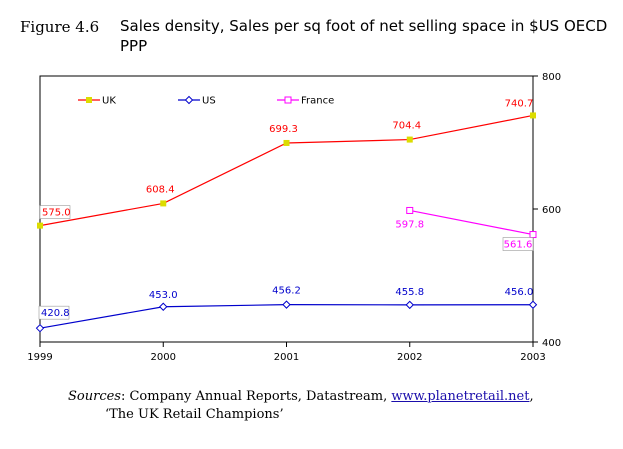 The width and height of the screenshot is (623, 449). Describe the element at coordinates (39, 357) in the screenshot. I see `x-tick-label: 1999` at that location.